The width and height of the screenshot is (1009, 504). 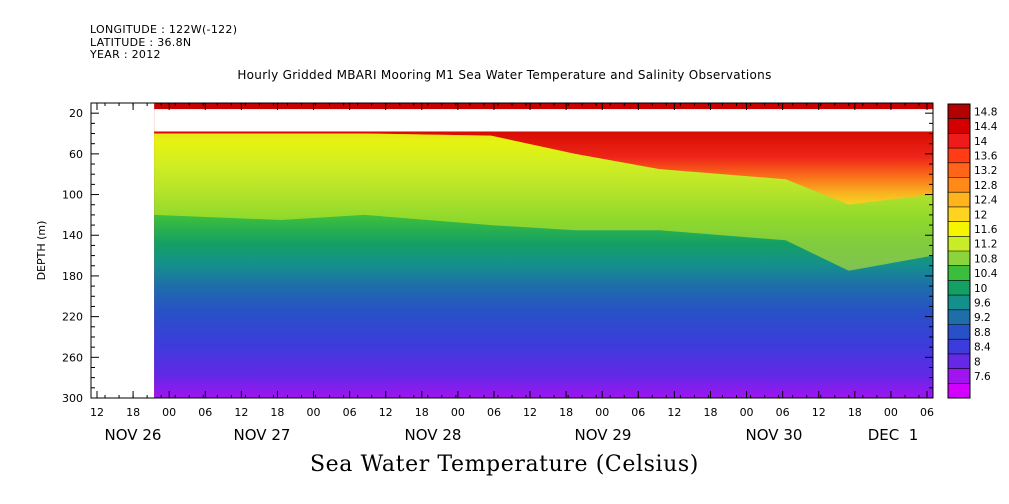 I want to click on y-tick-label: 180, so click(x=72, y=276).